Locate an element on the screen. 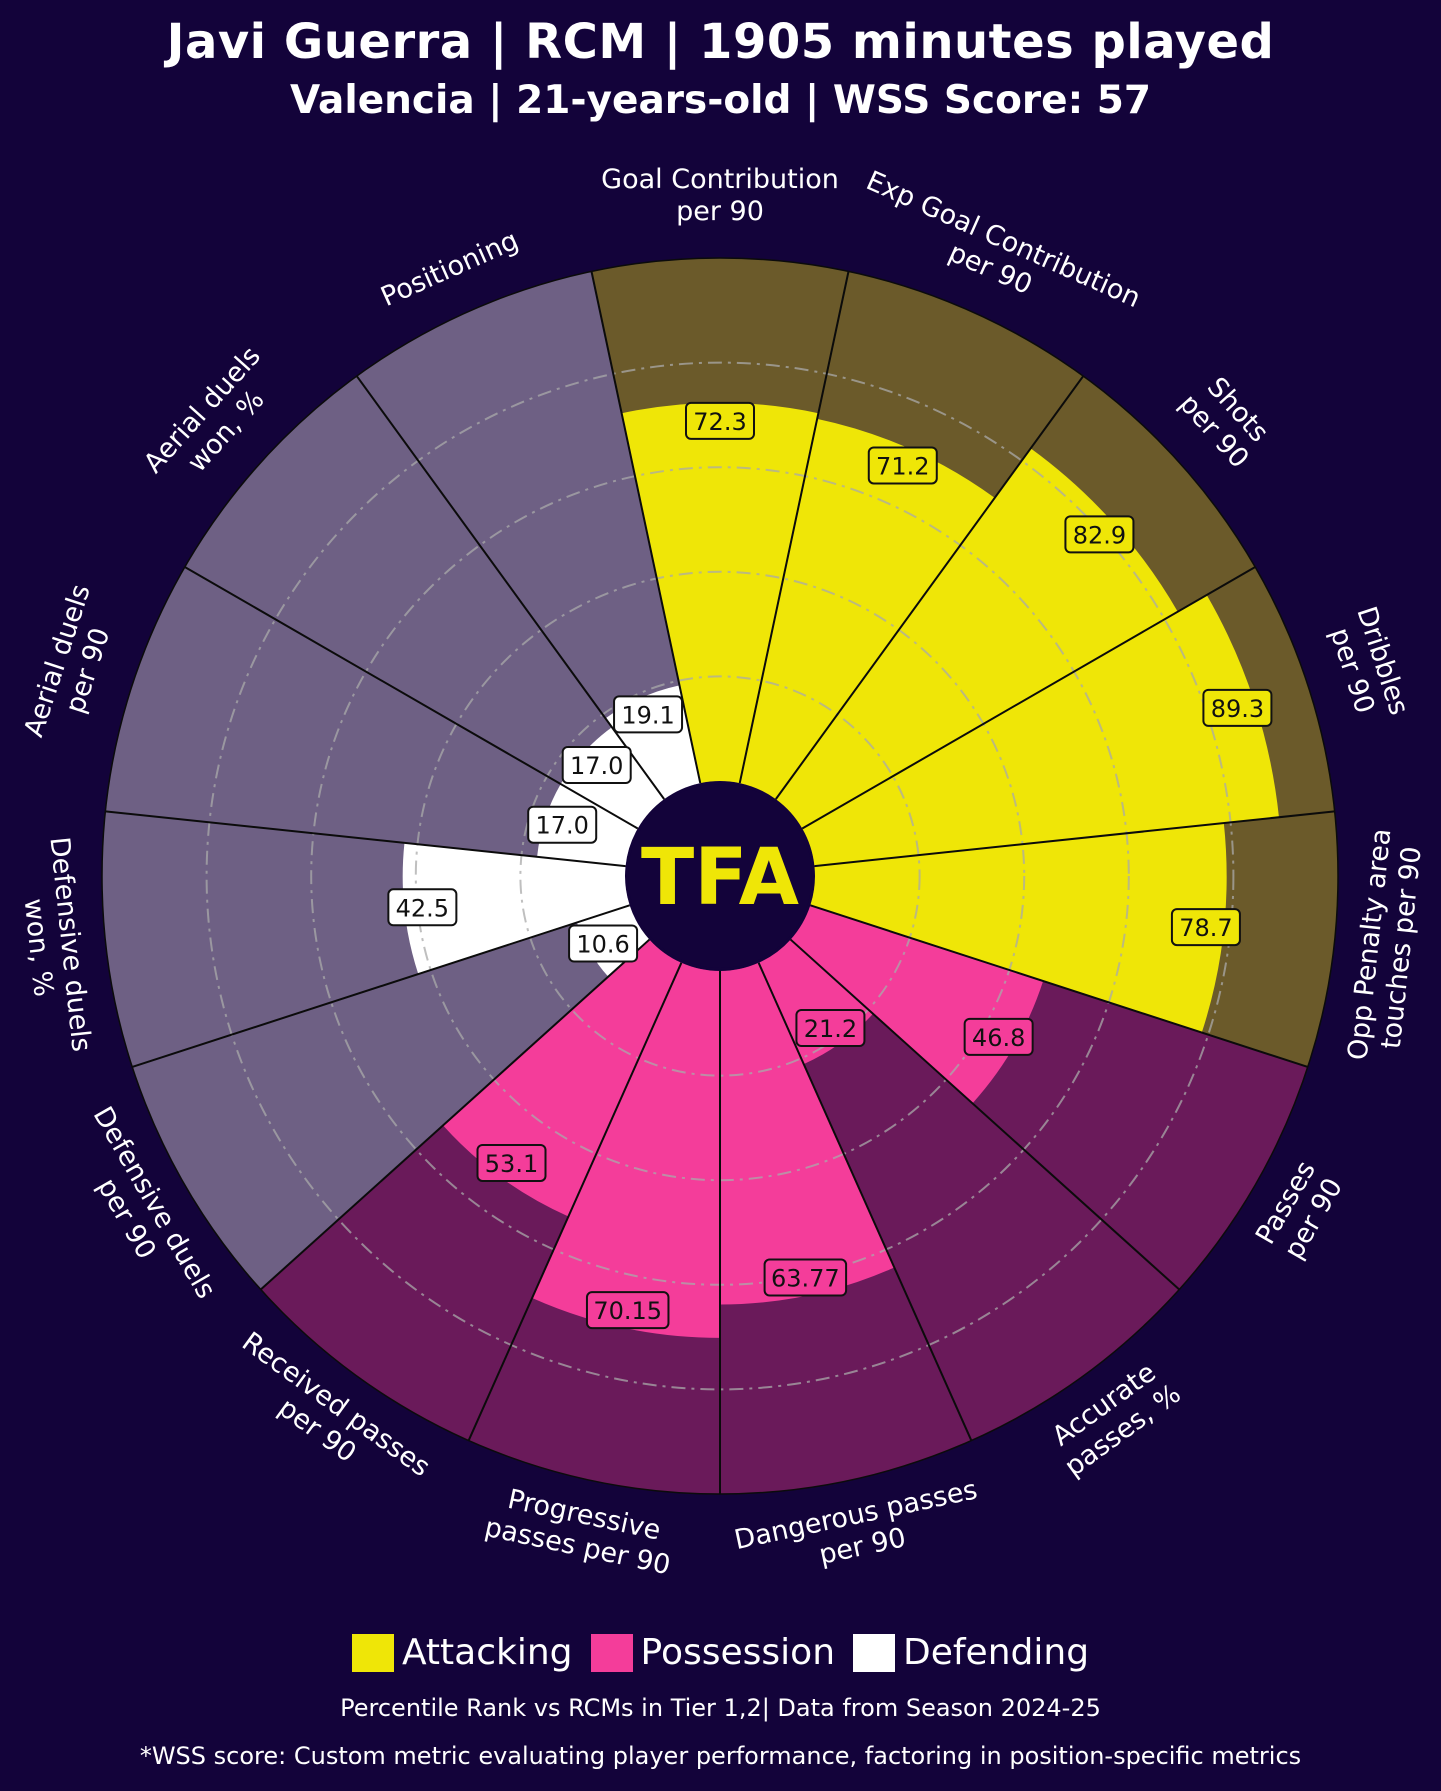 Image resolution: width=1441 pixels, height=1791 pixels. legend-label-defending: Defending is located at coordinates (996, 1652).